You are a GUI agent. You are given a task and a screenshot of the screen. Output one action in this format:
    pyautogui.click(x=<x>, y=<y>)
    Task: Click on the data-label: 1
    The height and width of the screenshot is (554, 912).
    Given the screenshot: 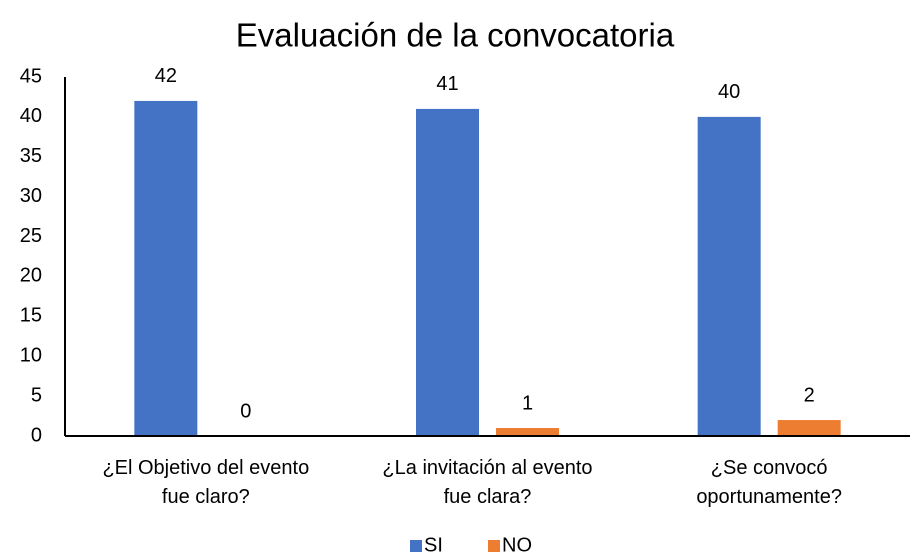 What is the action you would take?
    pyautogui.click(x=527, y=403)
    